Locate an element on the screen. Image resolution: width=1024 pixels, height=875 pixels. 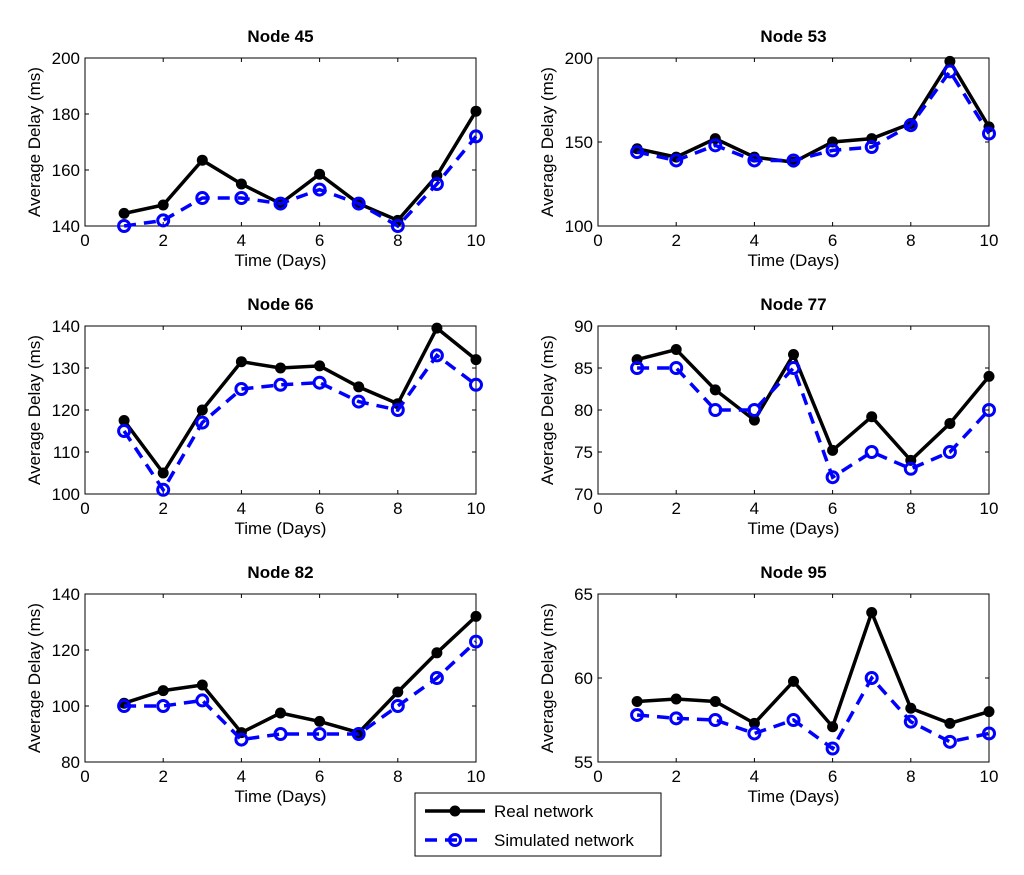
y-tick-label: 65 is located at coordinates (583, 594).